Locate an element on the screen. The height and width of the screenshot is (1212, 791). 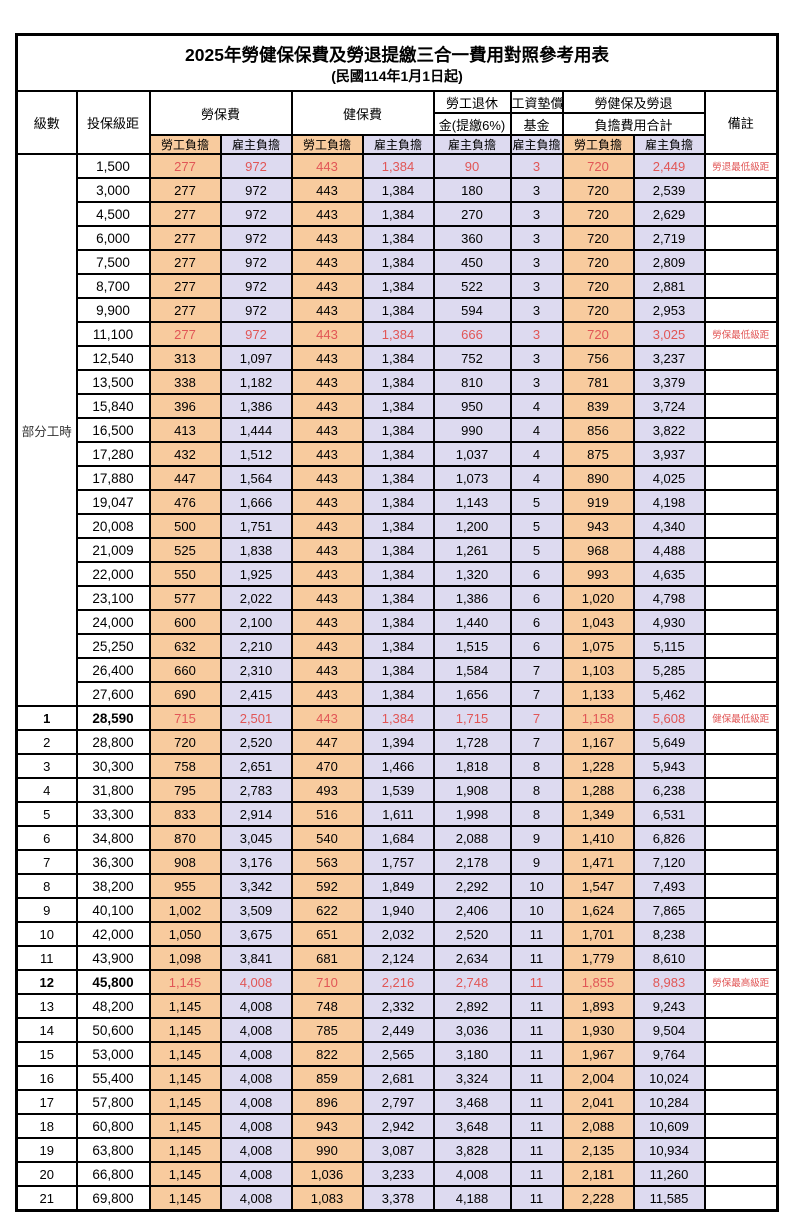
fee-cell: 859 is located at coordinates (327, 1078).